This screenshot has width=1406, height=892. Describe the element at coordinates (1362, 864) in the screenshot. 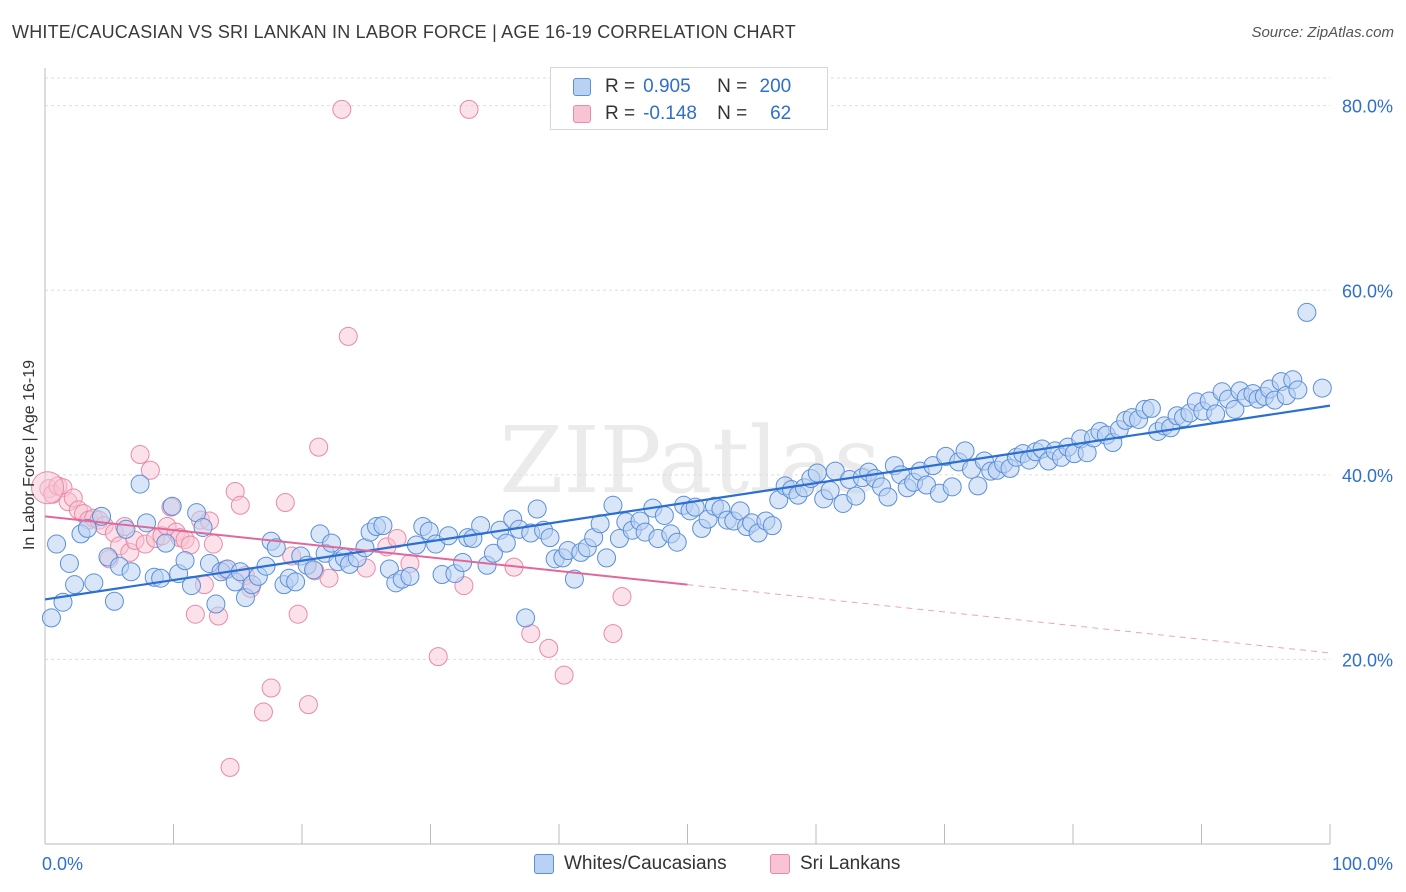

I see `x-tick-label-max: 100.0%` at that location.